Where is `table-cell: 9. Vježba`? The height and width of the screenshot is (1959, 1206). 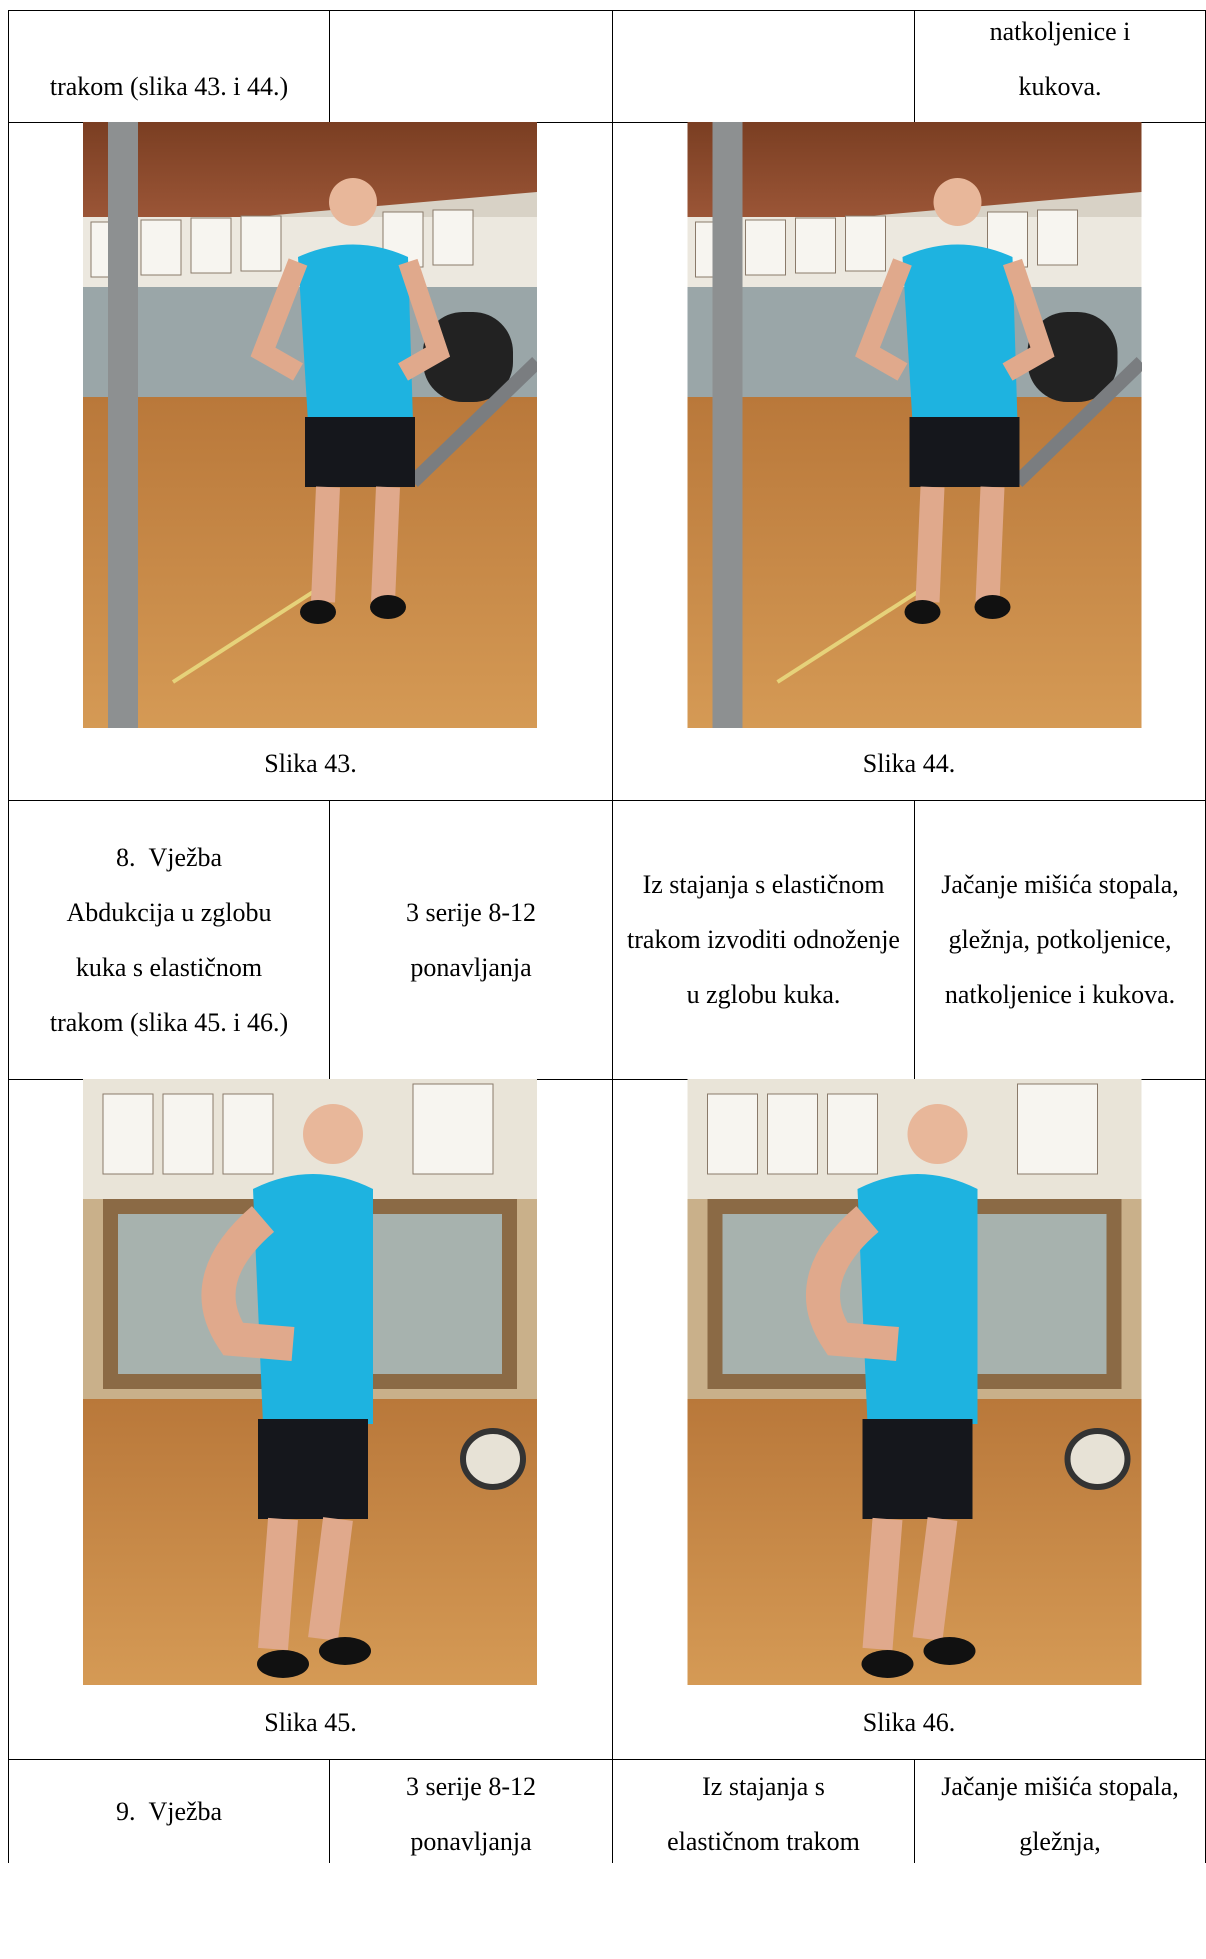
table-cell: 9. Vježba is located at coordinates (169, 1811).